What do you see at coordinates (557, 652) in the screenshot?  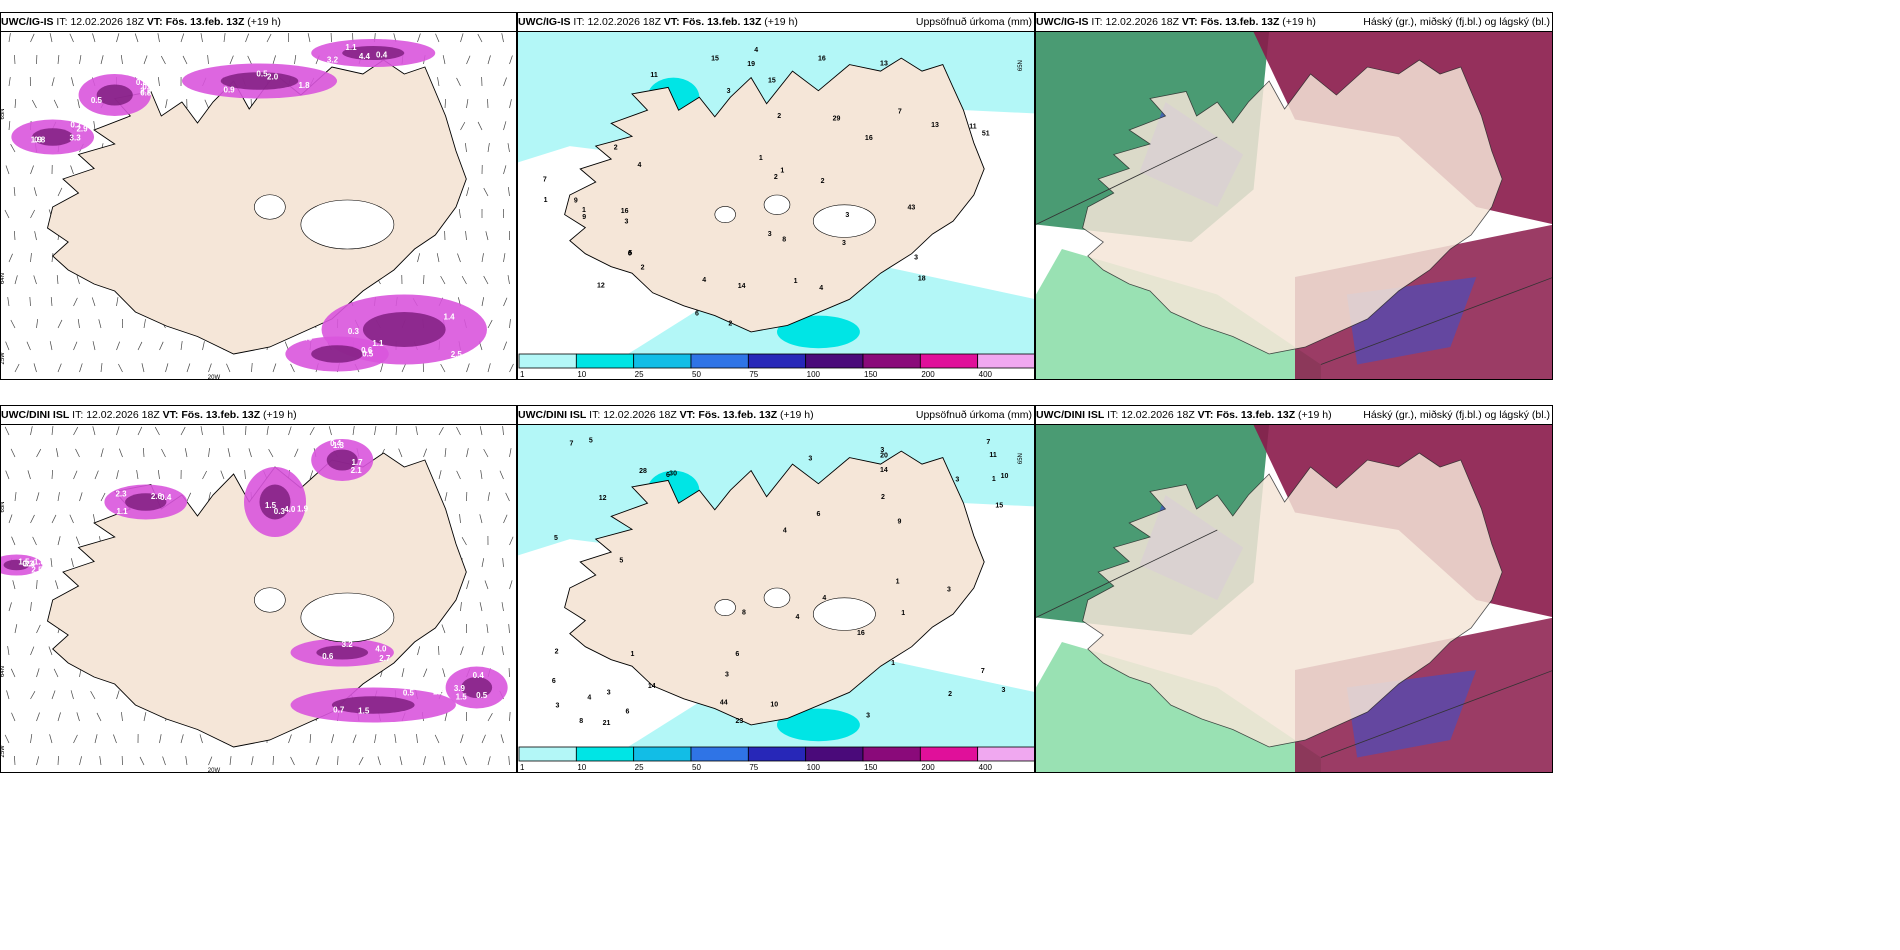 I see `precip-value-label: 2` at bounding box center [557, 652].